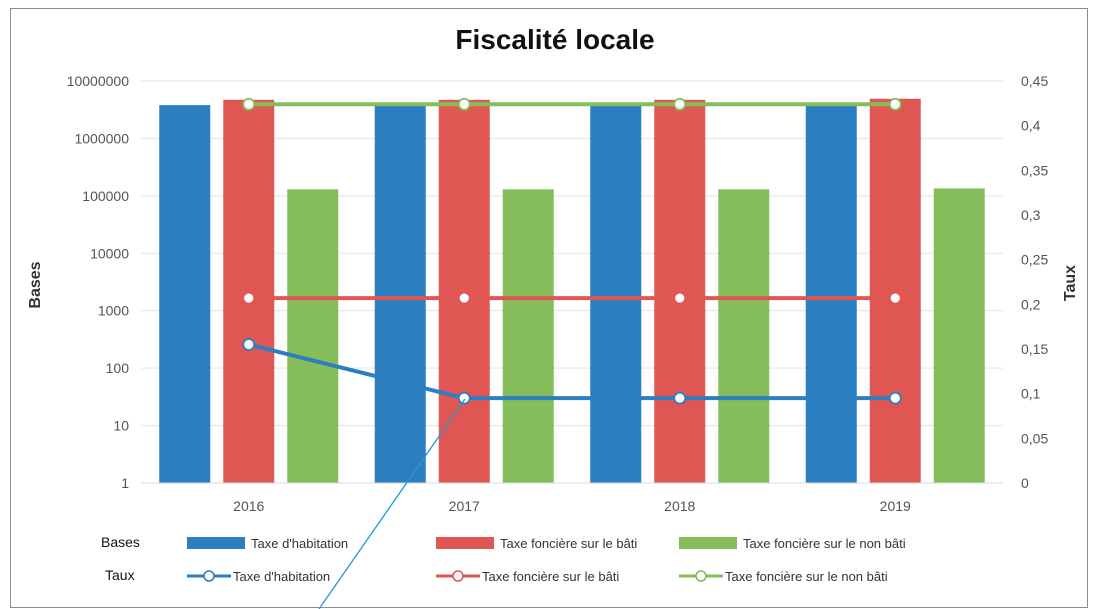 The image size is (1098, 609). What do you see at coordinates (1025, 483) in the screenshot?
I see `y-right-tick-label: 0` at bounding box center [1025, 483].